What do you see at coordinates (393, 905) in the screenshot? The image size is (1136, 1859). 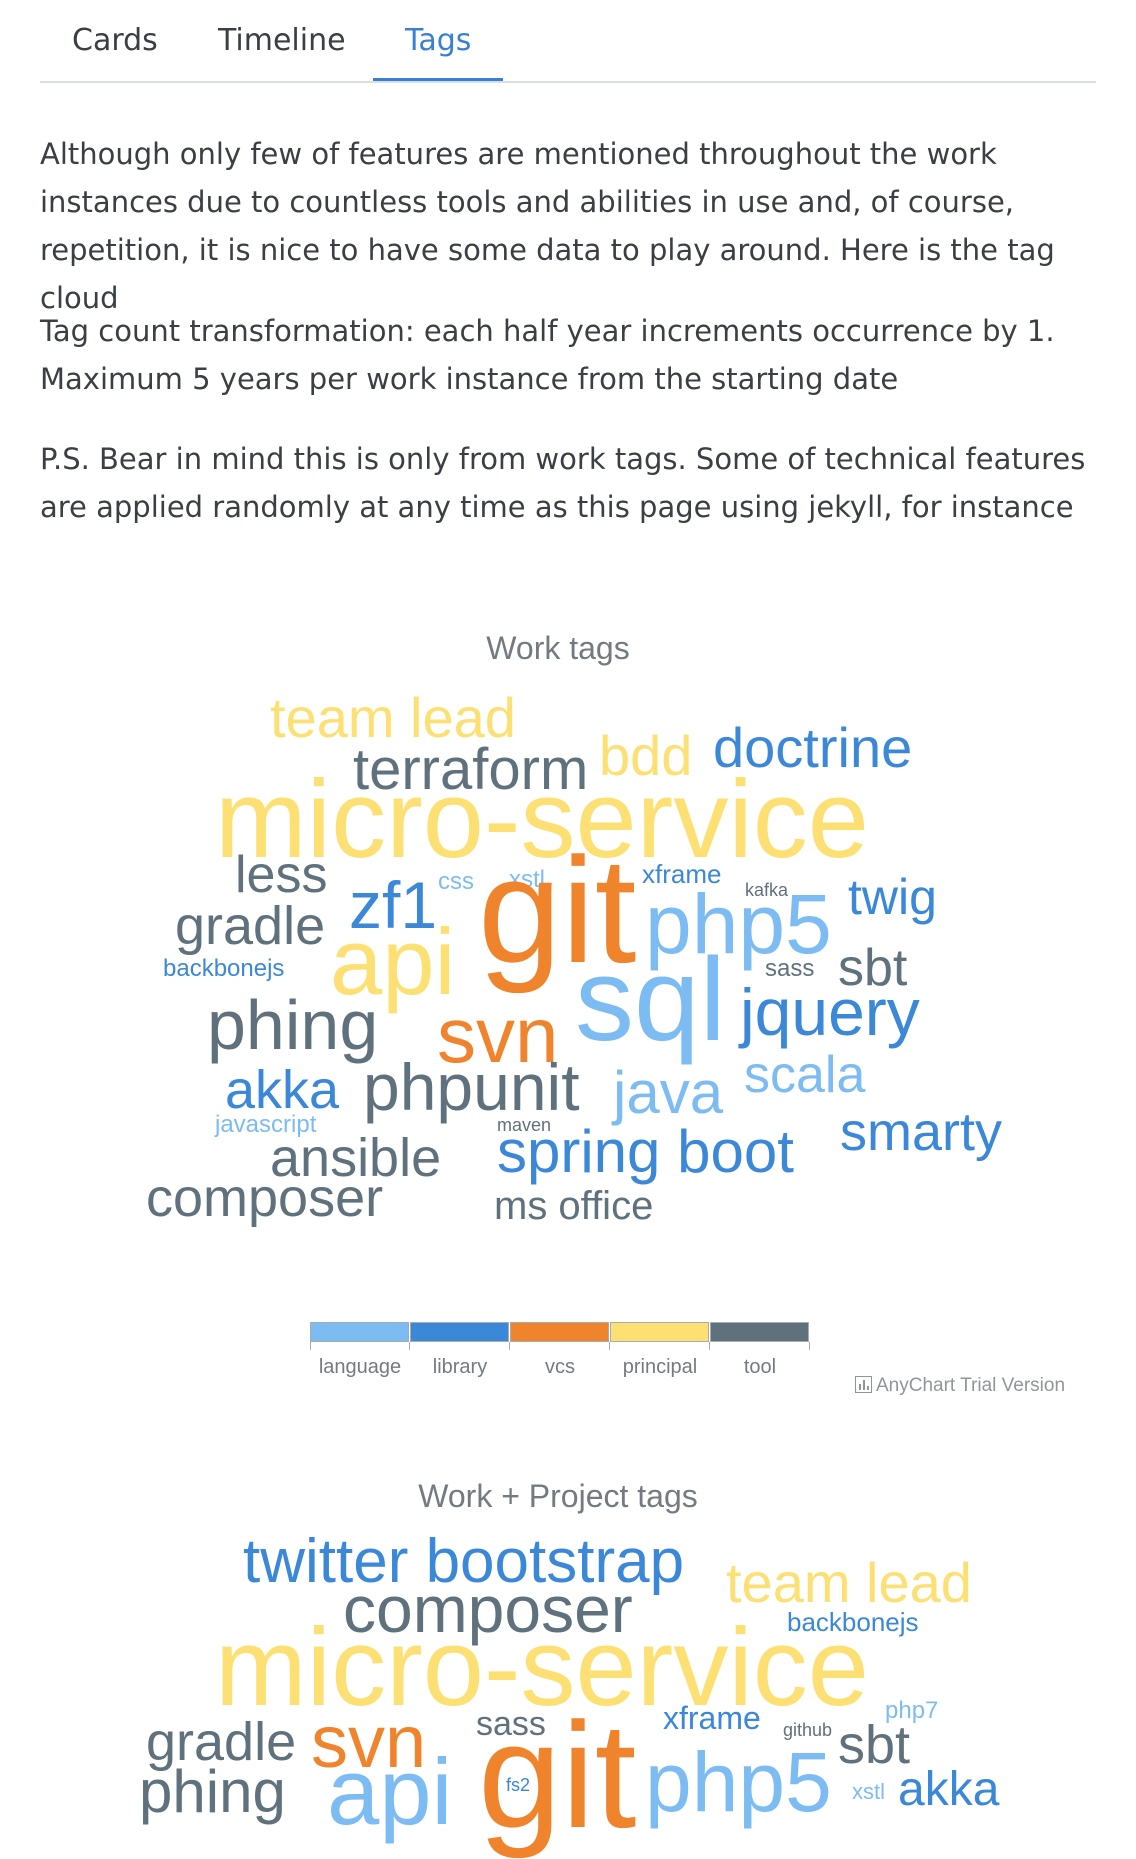 I see `tag-word: zf1` at bounding box center [393, 905].